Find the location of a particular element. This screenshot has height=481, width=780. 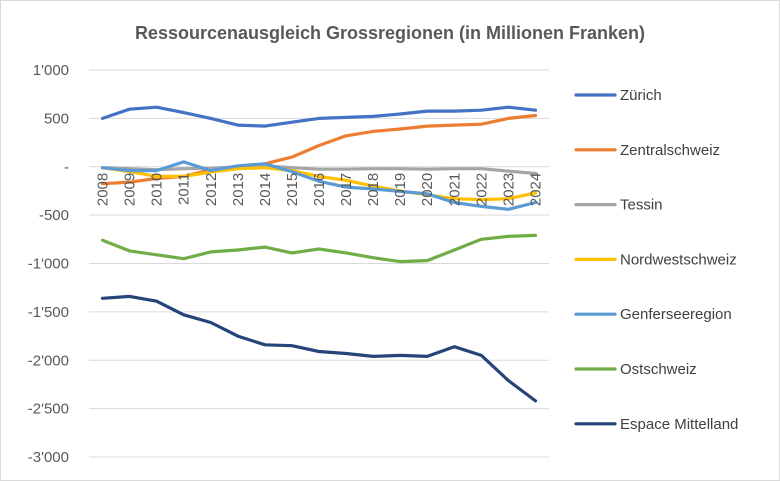

y-tick-label: -2'000 is located at coordinates (48, 360).